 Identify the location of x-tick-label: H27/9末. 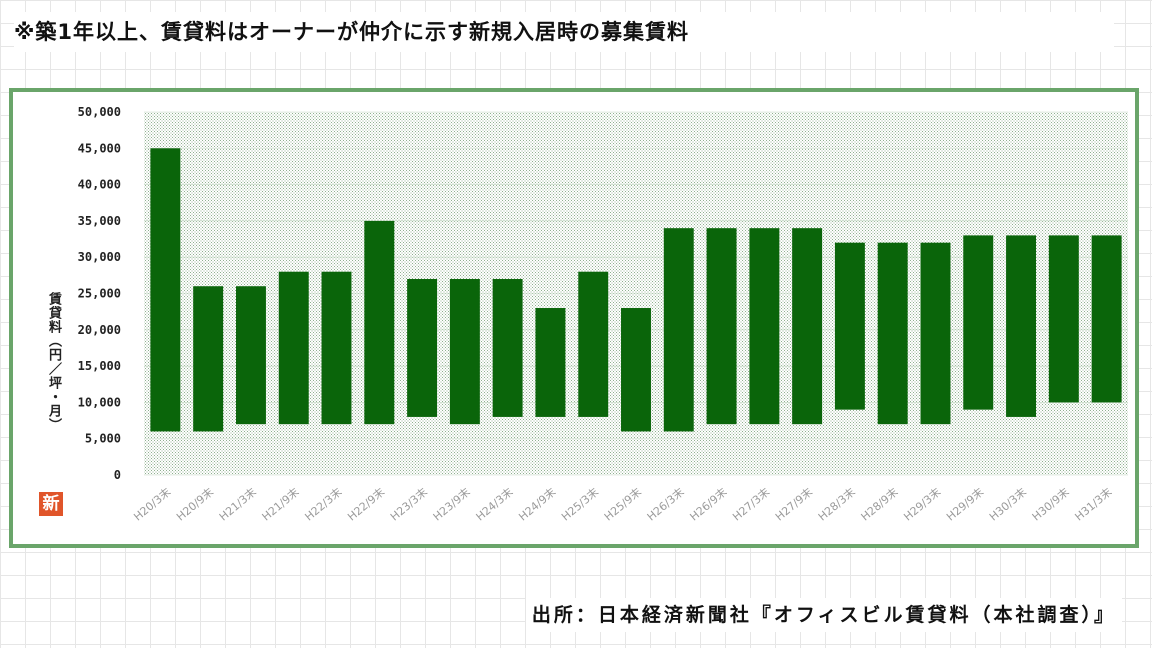
(793, 504).